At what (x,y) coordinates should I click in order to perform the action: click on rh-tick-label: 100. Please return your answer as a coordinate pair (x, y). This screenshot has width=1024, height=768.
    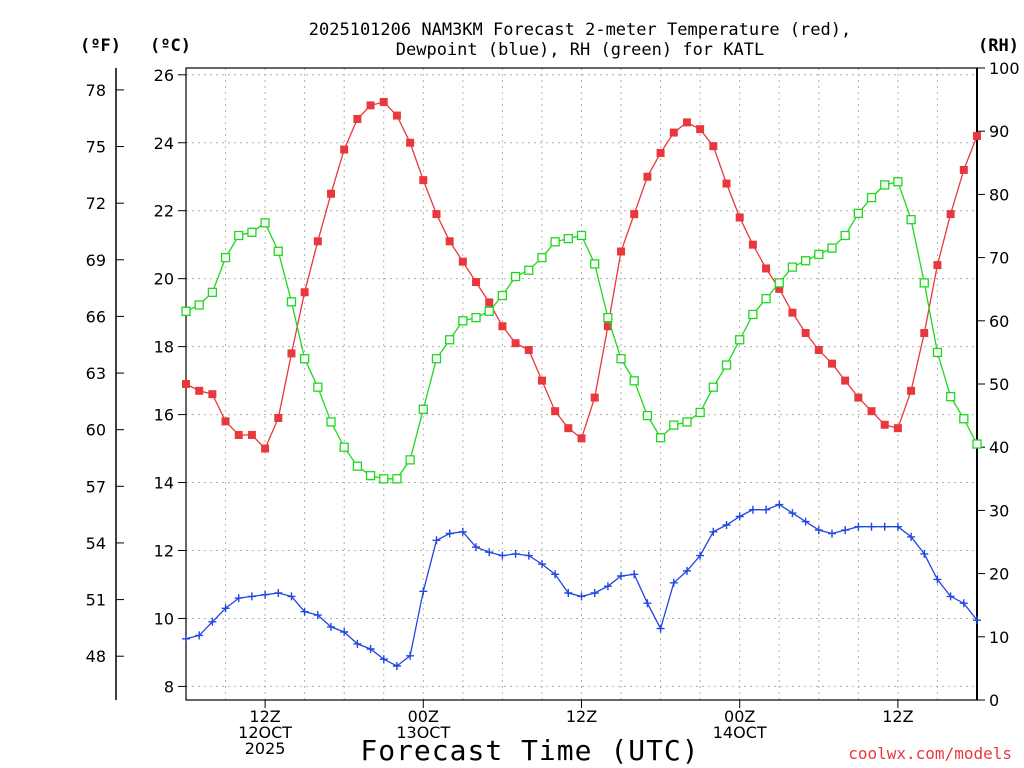
    Looking at the image, I should click on (1004, 68).